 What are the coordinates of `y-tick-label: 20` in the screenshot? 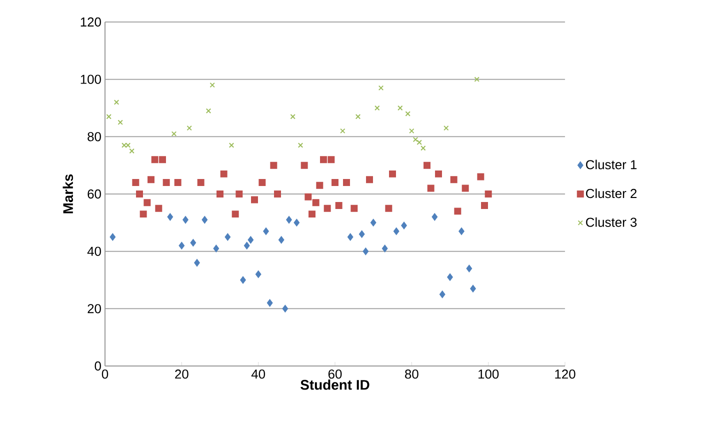 It's located at (94, 309).